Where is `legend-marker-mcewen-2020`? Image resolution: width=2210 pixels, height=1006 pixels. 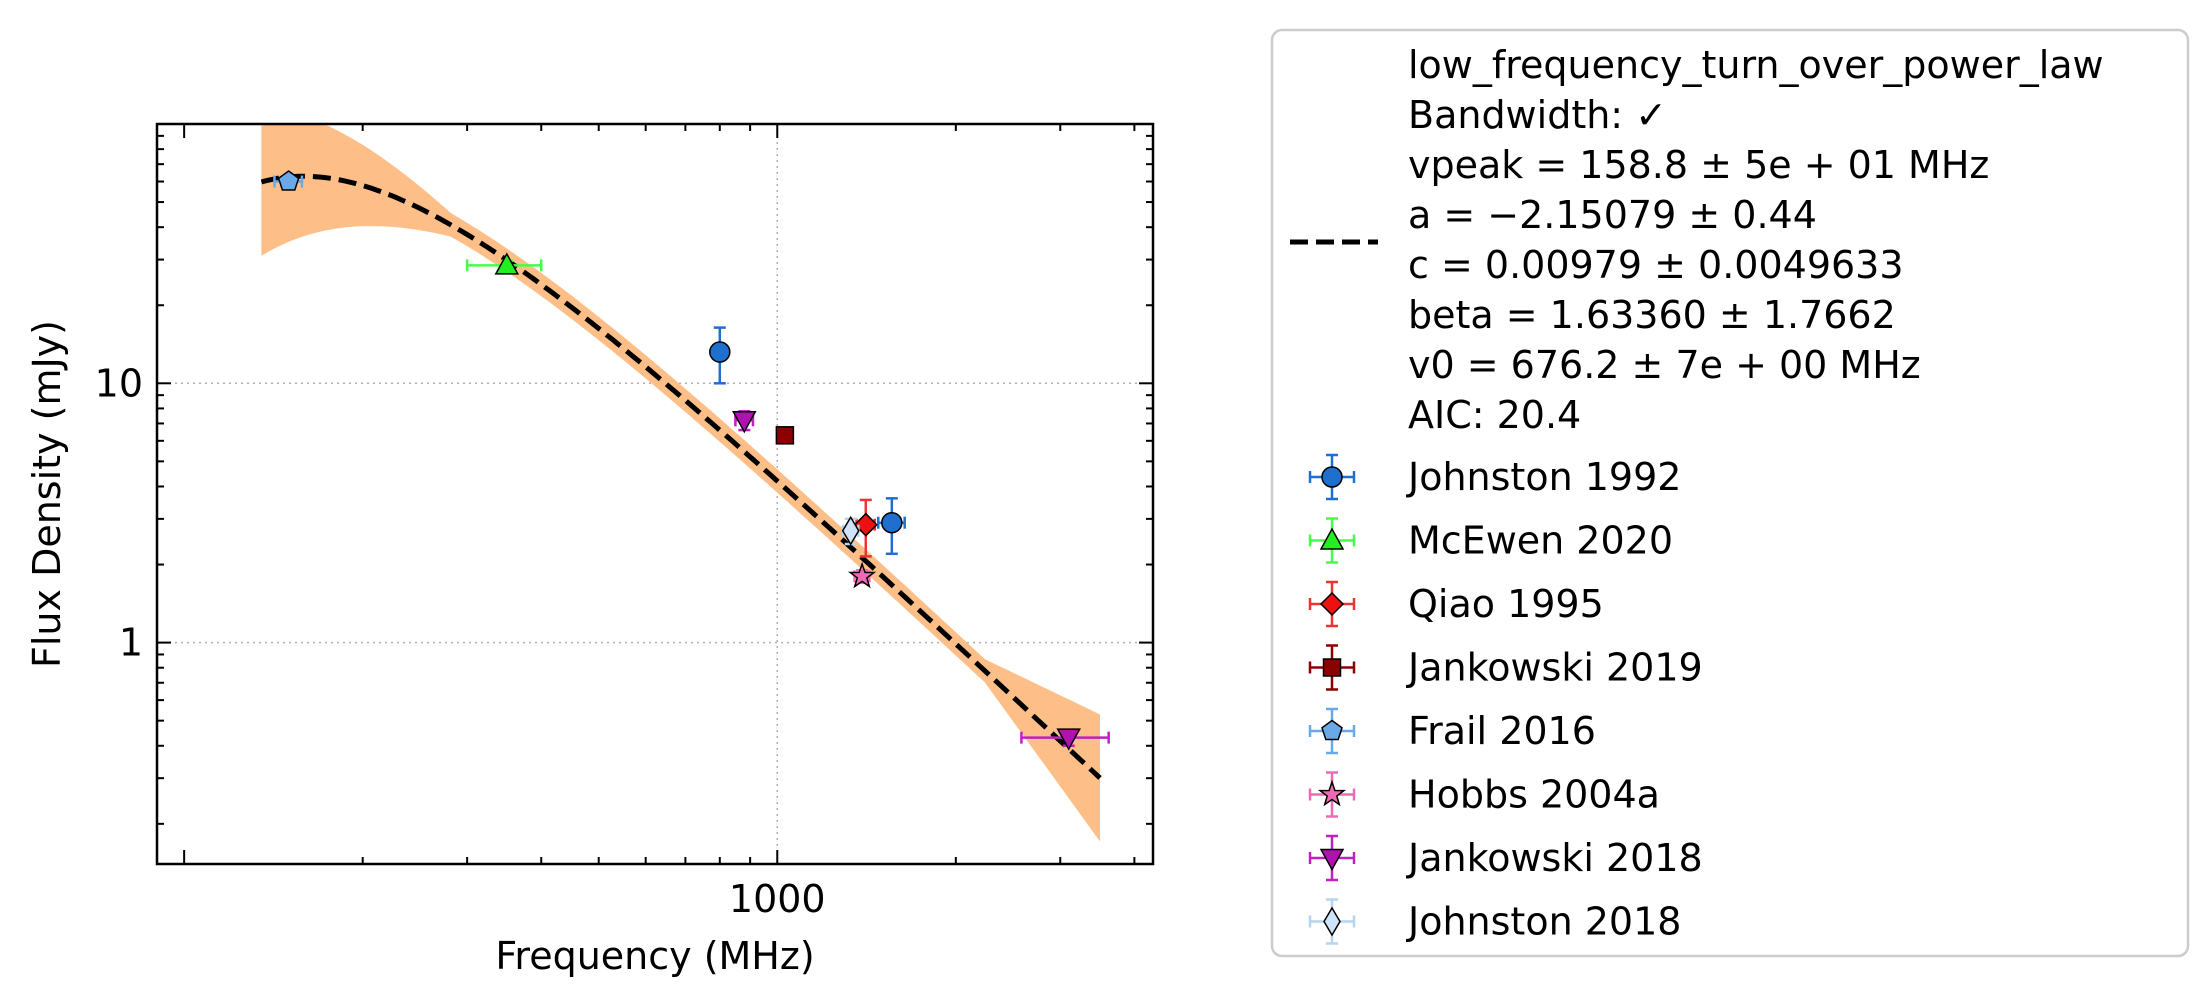
legend-marker-mcewen-2020 is located at coordinates (1332, 538).